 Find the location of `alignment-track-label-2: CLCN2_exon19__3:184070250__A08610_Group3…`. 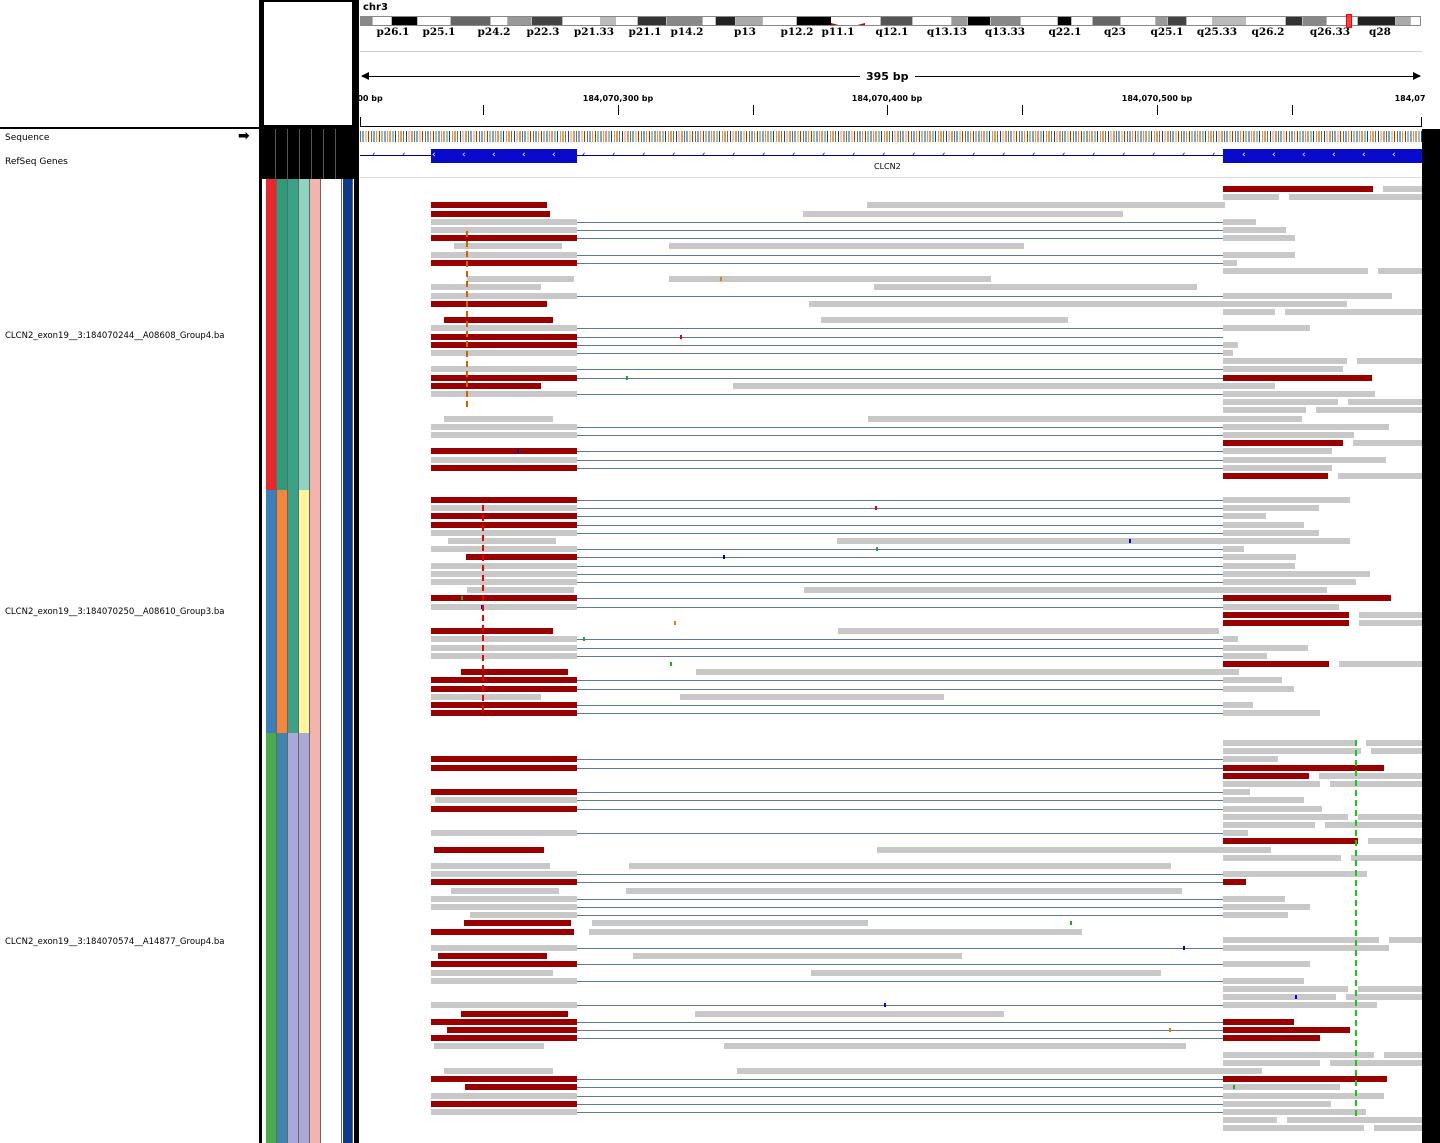

alignment-track-label-2: CLCN2_exon19__3:184070250__A08610_Group3… is located at coordinates (115, 612).